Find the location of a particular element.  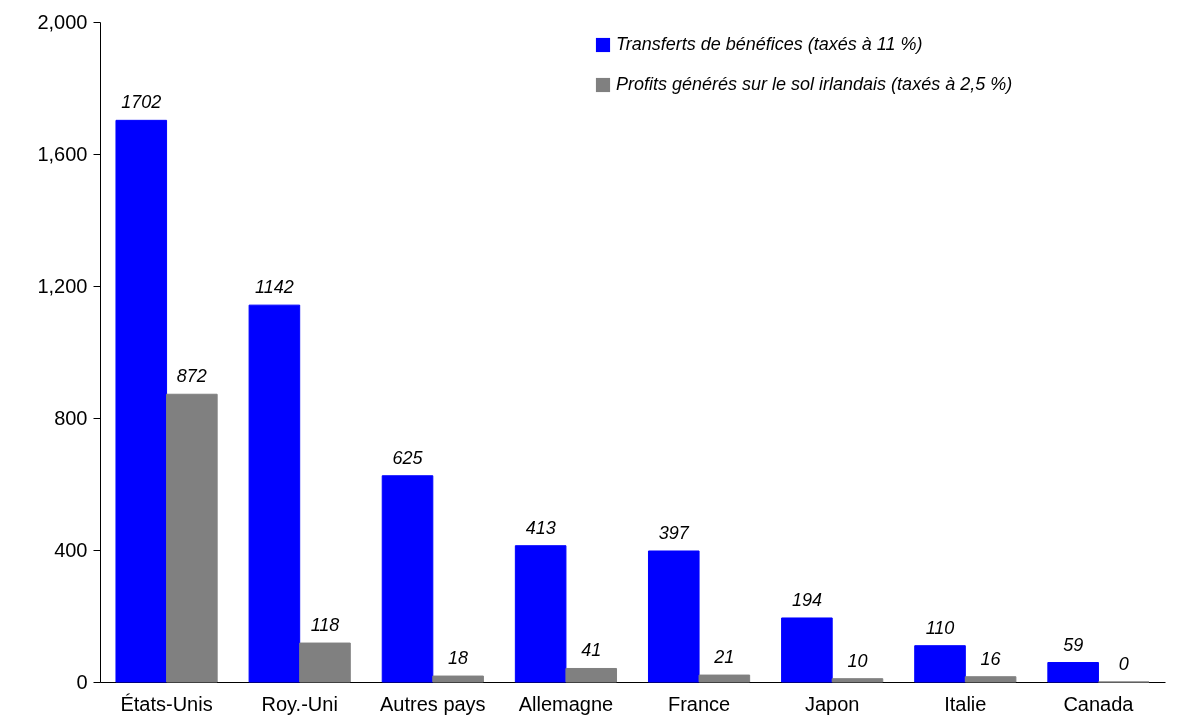

x-tick-label: Japon is located at coordinates (832, 703).